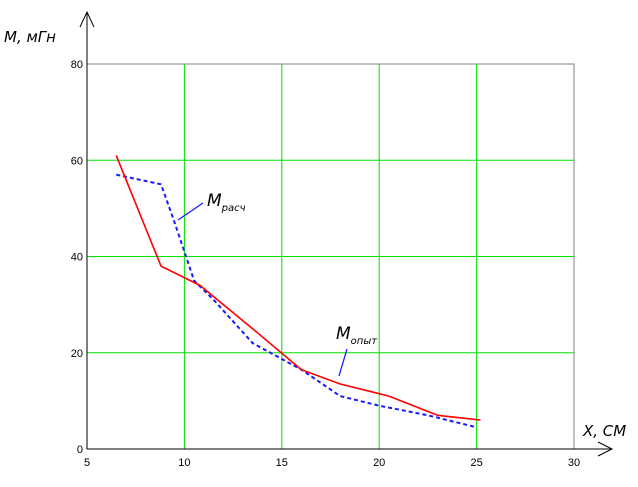  Describe the element at coordinates (282, 463) in the screenshot. I see `x-tick-label: 15` at that location.